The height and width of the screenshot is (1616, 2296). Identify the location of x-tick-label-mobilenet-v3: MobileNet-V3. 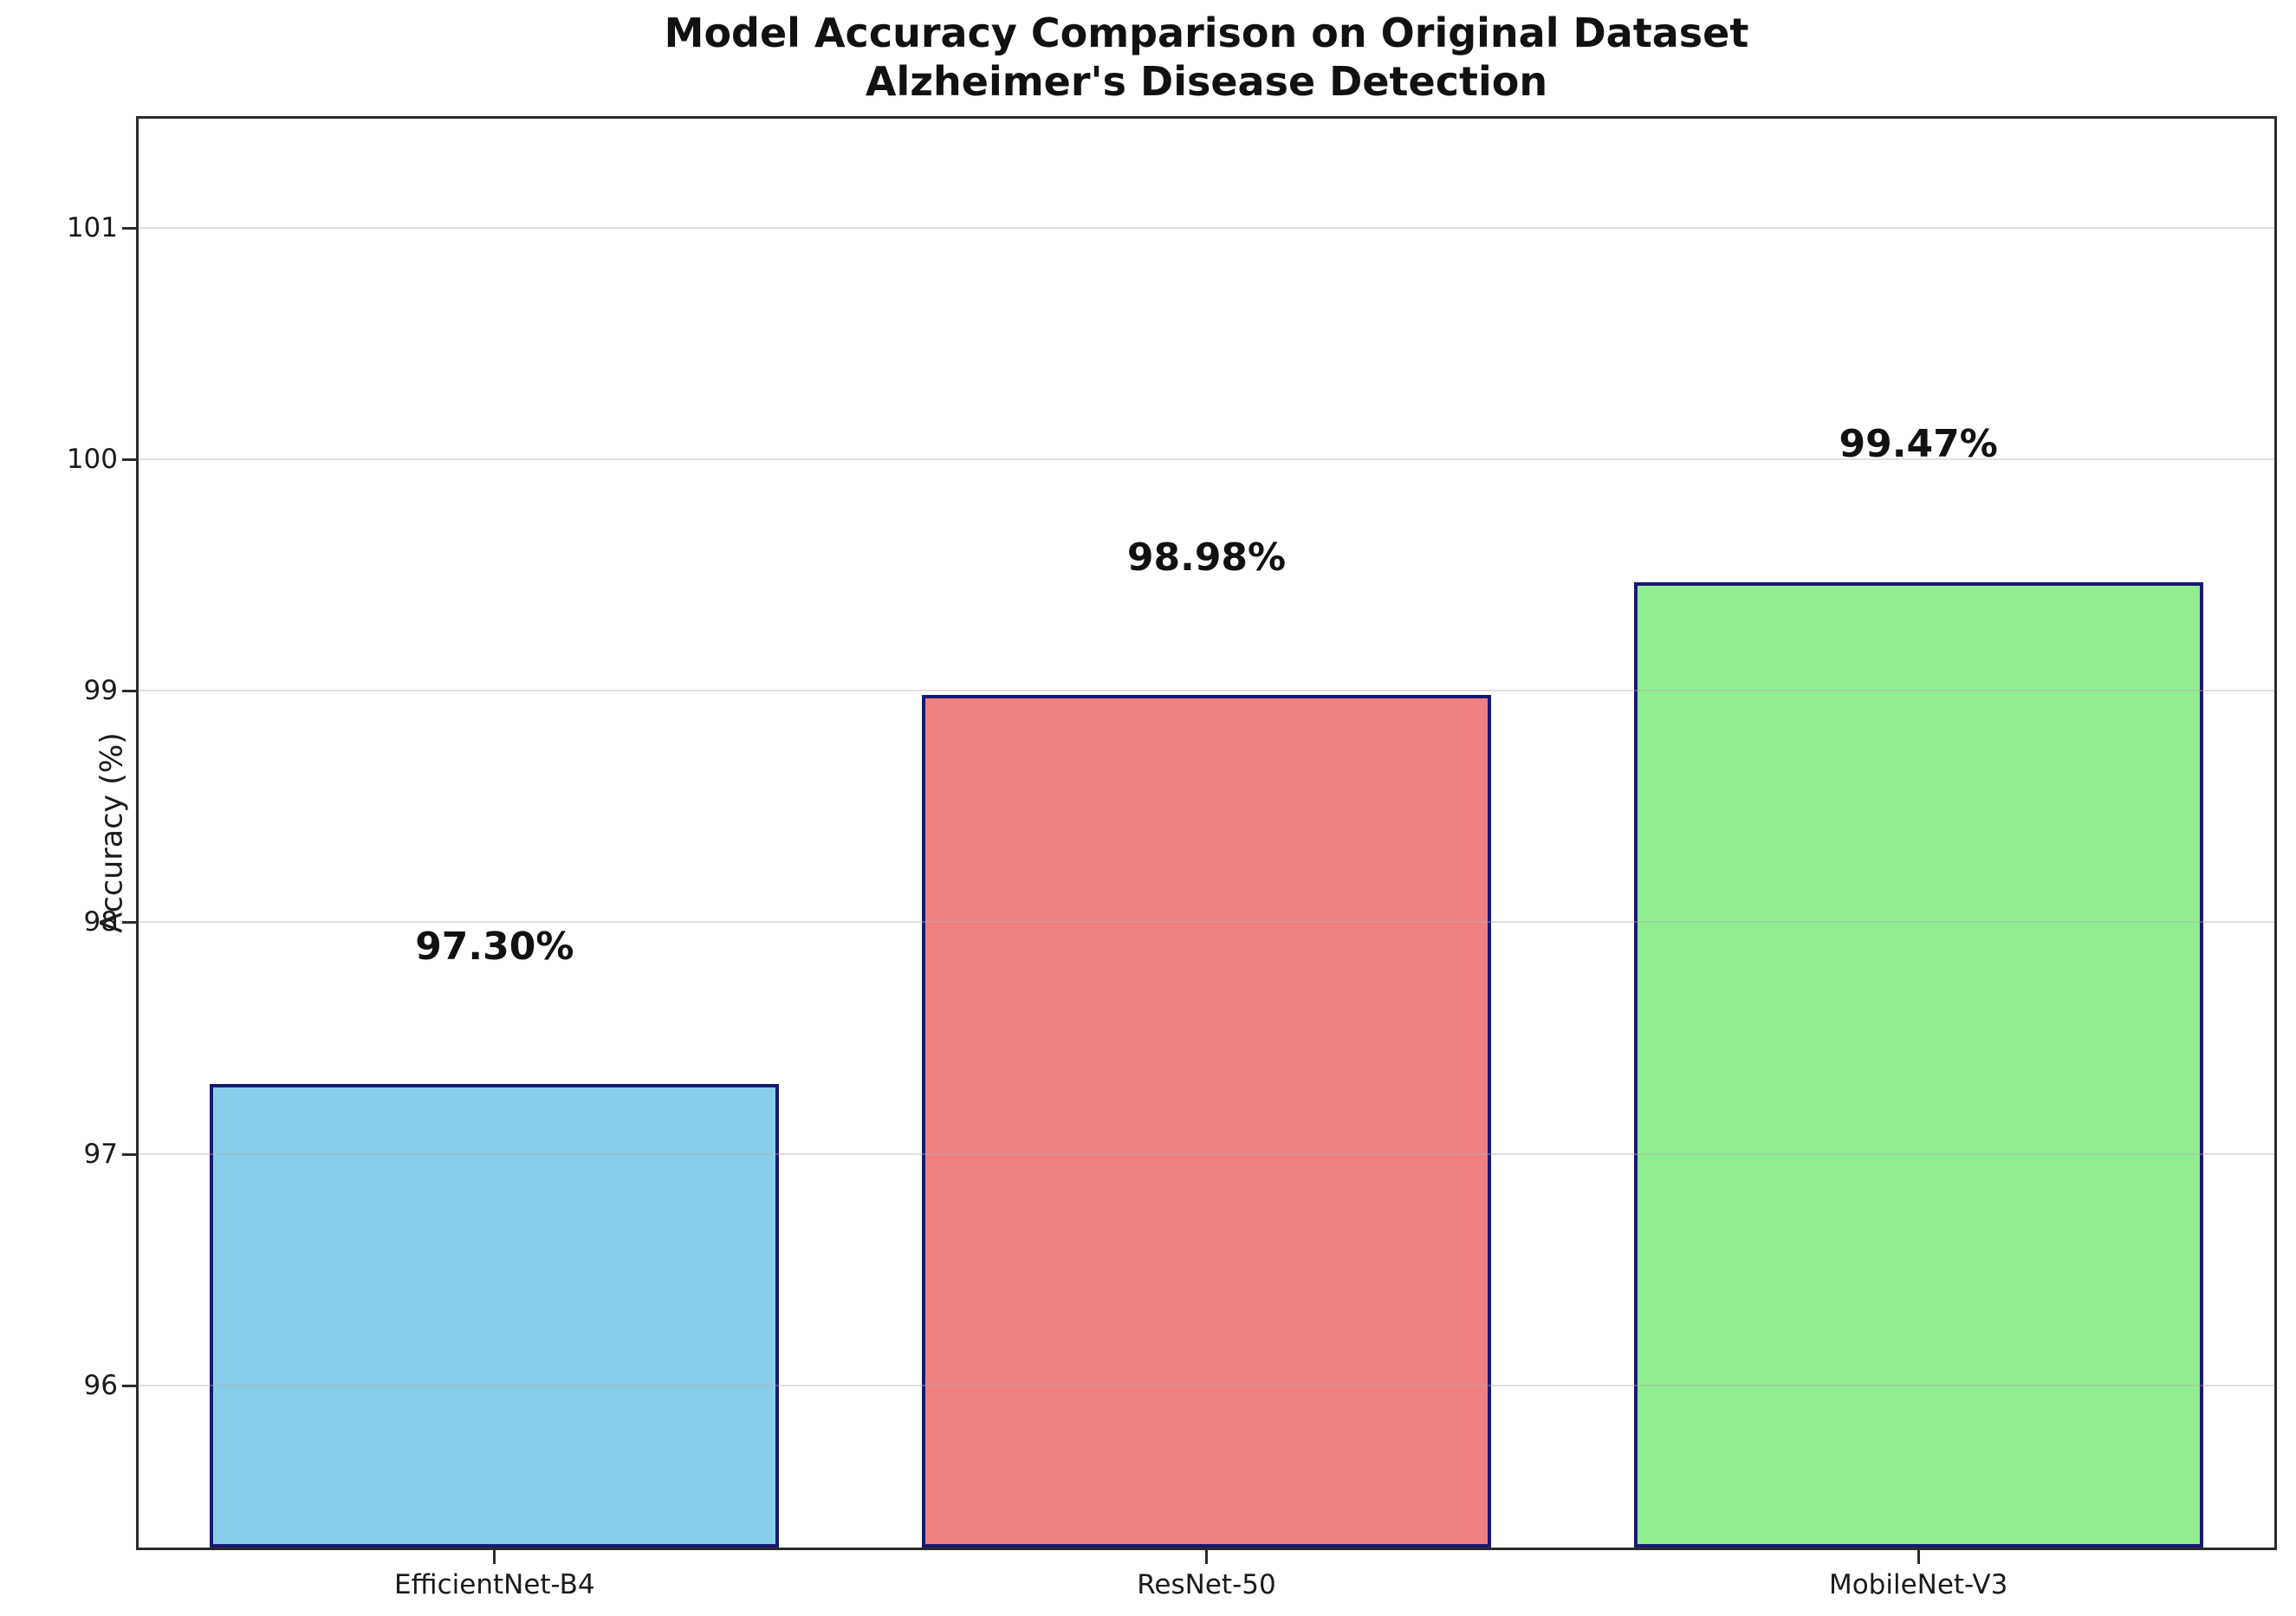
(1918, 1584).